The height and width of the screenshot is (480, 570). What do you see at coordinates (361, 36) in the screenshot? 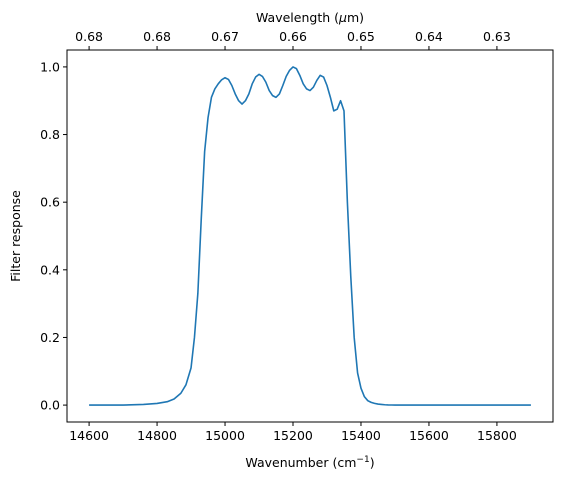
I see `top-tick-label: 0.65` at bounding box center [361, 36].